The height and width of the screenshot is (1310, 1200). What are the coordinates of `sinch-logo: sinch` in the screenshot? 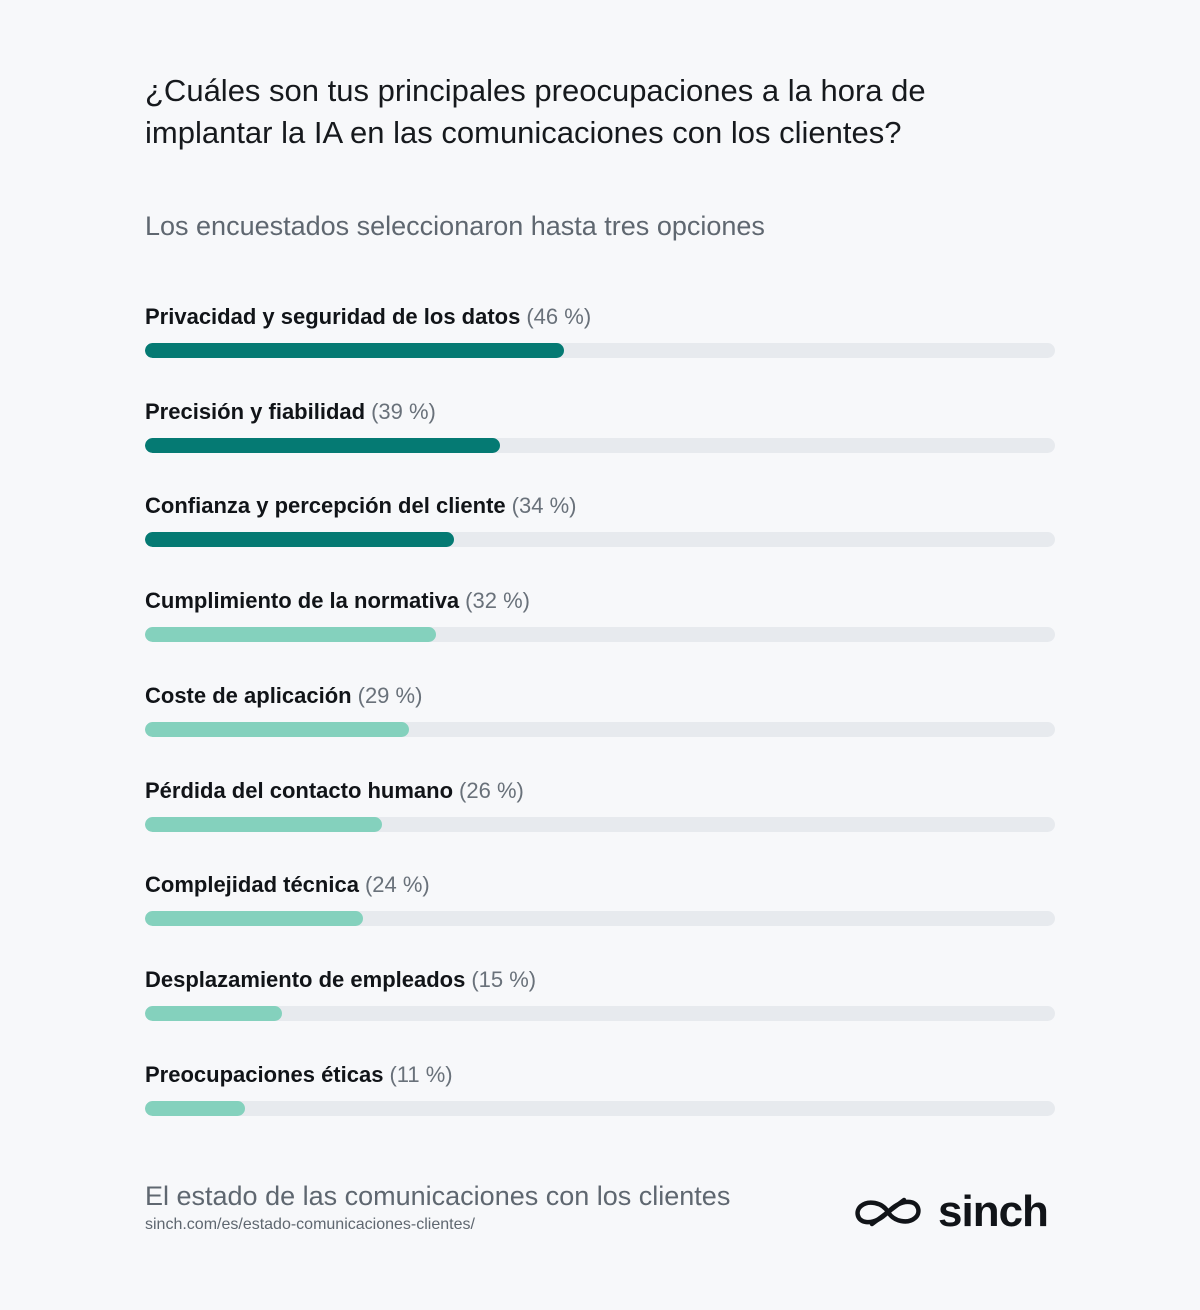 It's located at (954, 1212).